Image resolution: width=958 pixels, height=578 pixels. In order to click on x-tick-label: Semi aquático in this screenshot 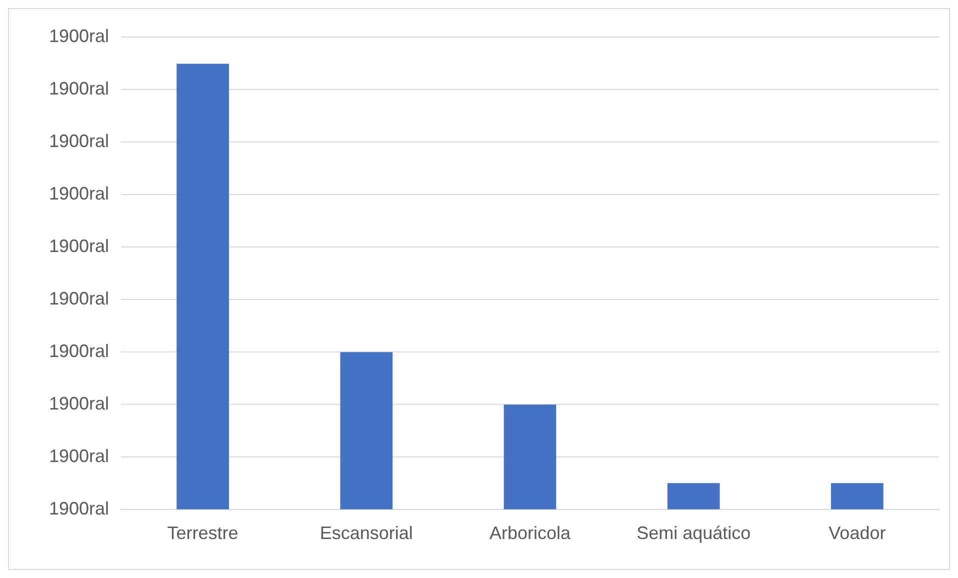, I will do `click(693, 533)`.